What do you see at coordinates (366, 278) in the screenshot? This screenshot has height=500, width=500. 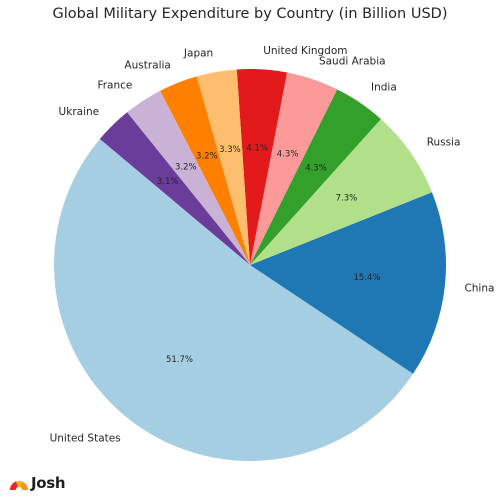 I see `percent-label-china: 15.4%` at bounding box center [366, 278].